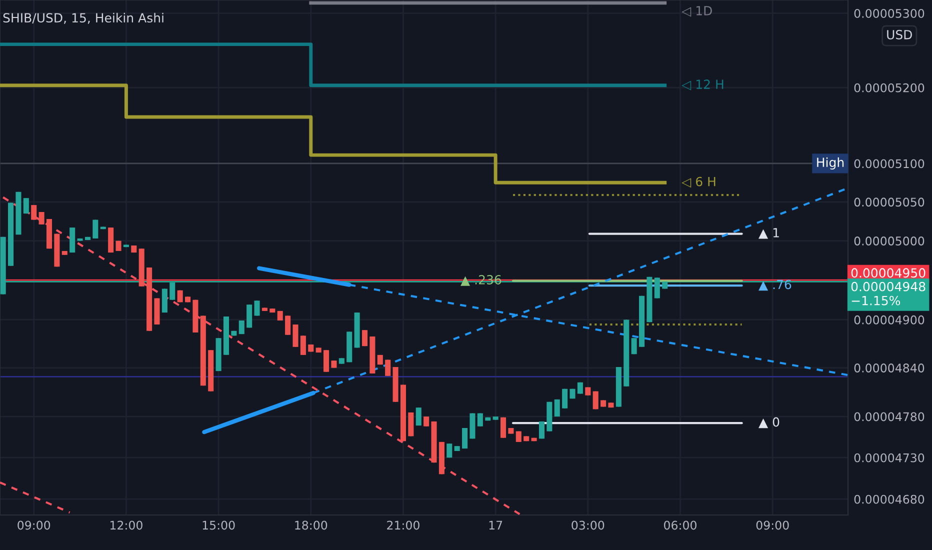 This screenshot has height=550, width=932. What do you see at coordinates (889, 87) in the screenshot?
I see `y-tick-label: 0.00005200` at bounding box center [889, 87].